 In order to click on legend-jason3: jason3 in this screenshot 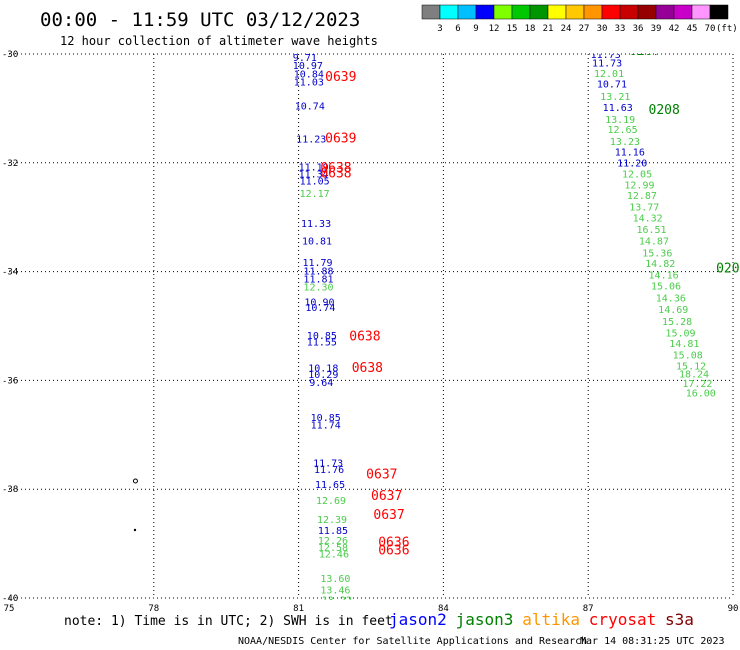, I will do `click(485, 619)`.